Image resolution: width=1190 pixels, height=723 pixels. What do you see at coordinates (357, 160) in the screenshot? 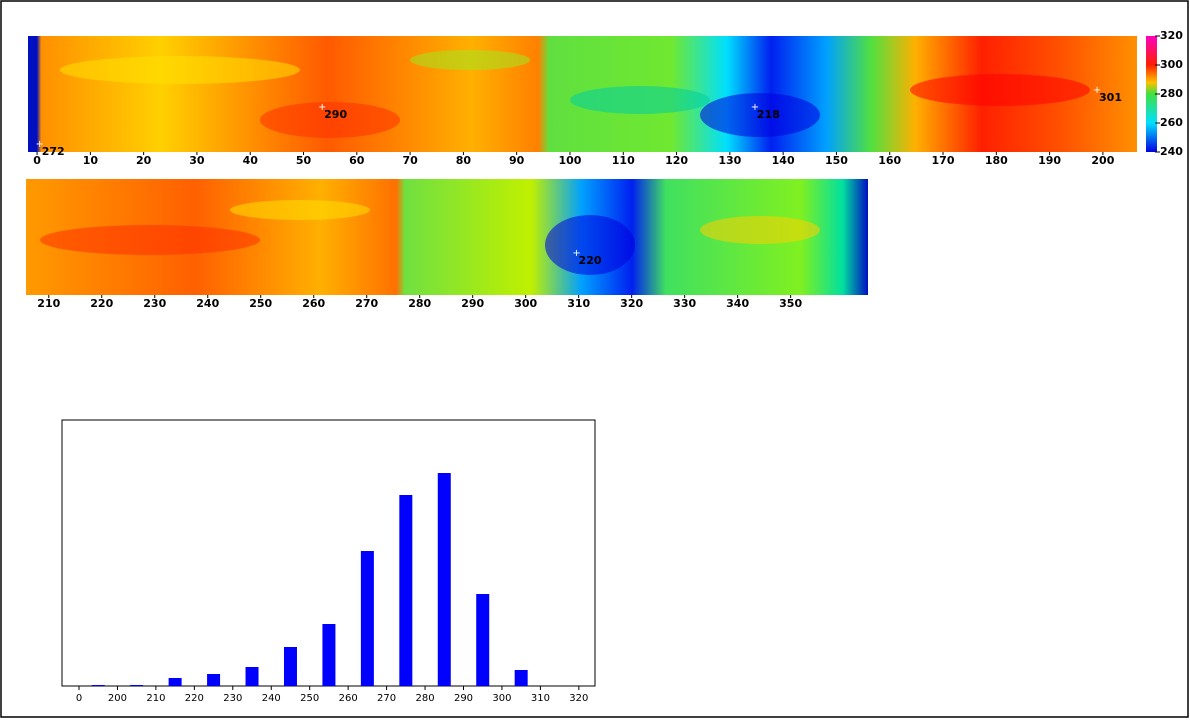
I see `x-tick-label: 60` at bounding box center [357, 160].